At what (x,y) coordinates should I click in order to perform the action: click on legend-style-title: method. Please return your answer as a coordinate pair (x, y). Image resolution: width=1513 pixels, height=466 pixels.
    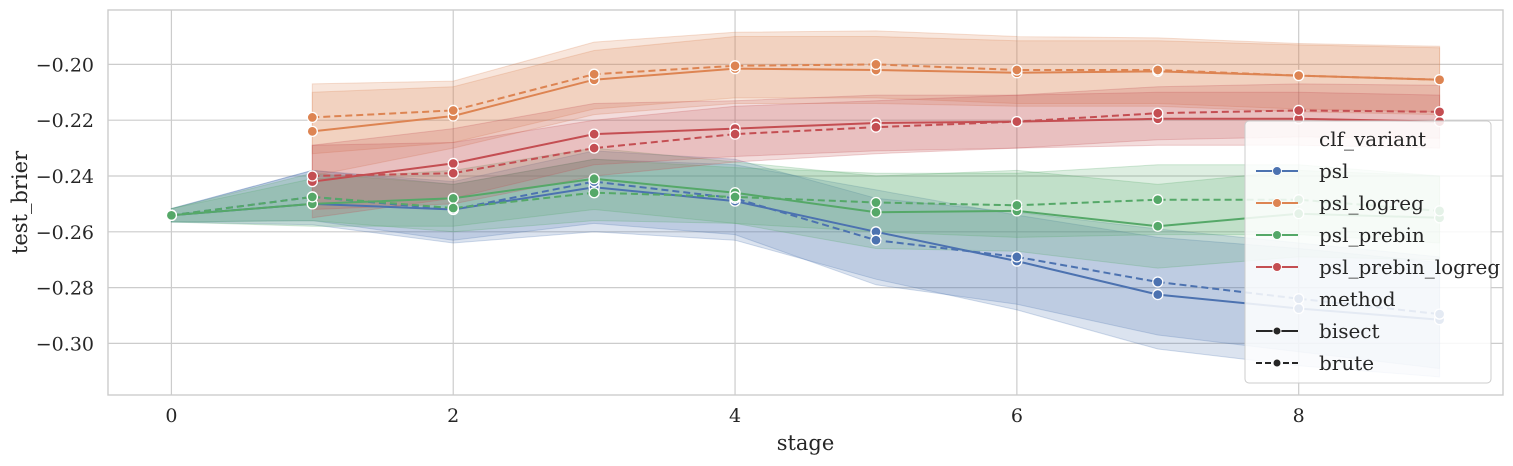
    Looking at the image, I should click on (1357, 299).